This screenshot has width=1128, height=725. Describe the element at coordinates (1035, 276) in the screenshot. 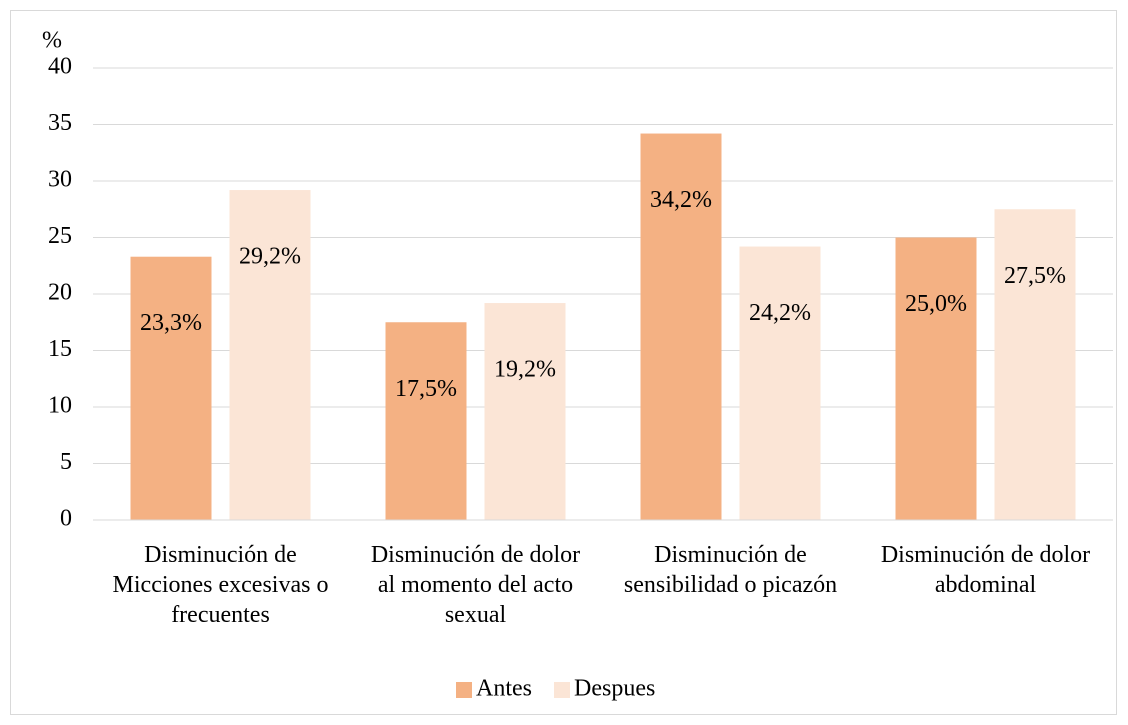

I see `value-label: 27,5%` at that location.